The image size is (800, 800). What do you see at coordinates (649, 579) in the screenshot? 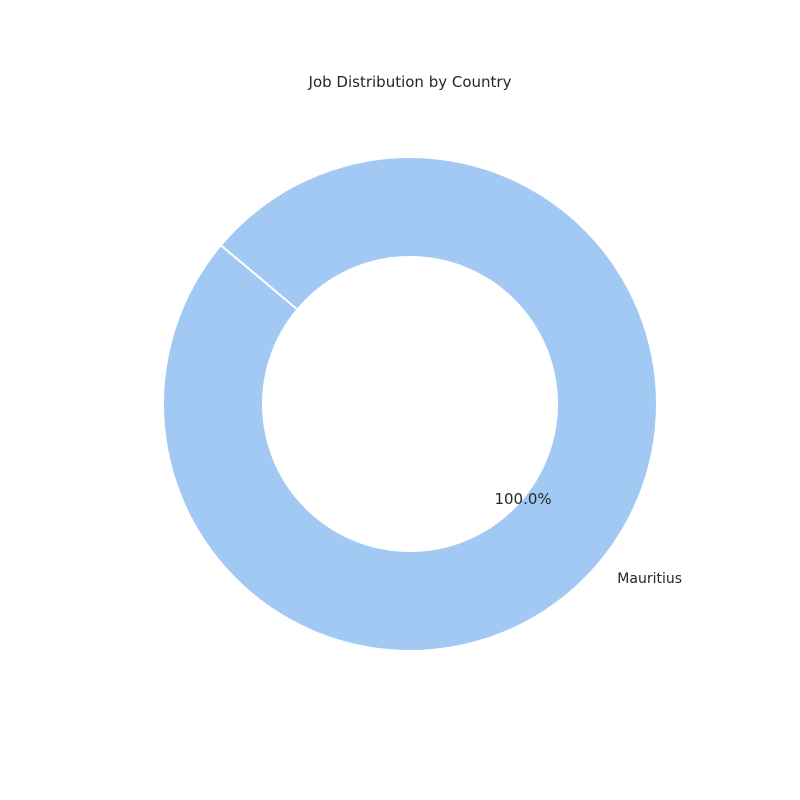
I see `slice-label: Mauritius` at bounding box center [649, 579].